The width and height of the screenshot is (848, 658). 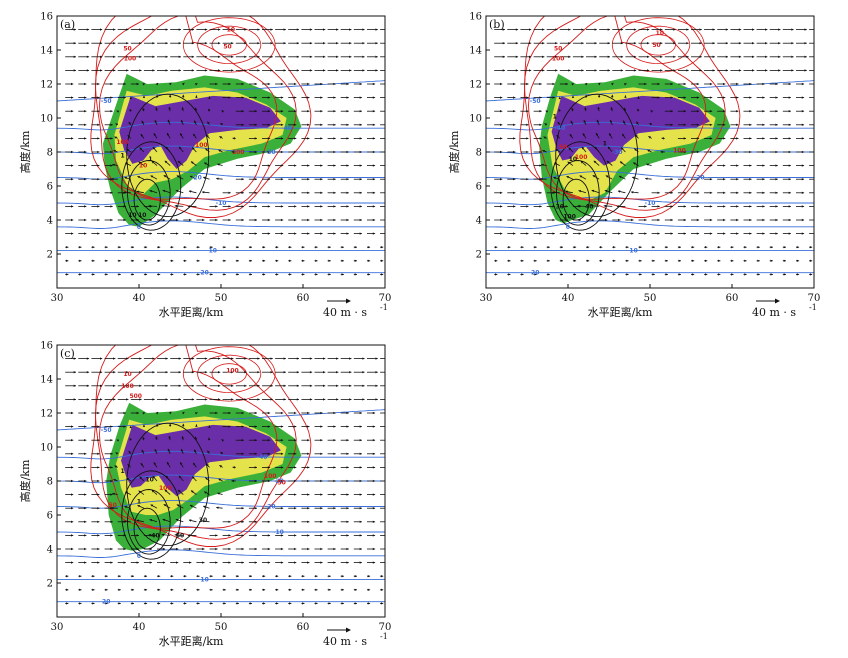 What do you see at coordinates (479, 187) in the screenshot?
I see `y-tick-label: 6` at bounding box center [479, 187].